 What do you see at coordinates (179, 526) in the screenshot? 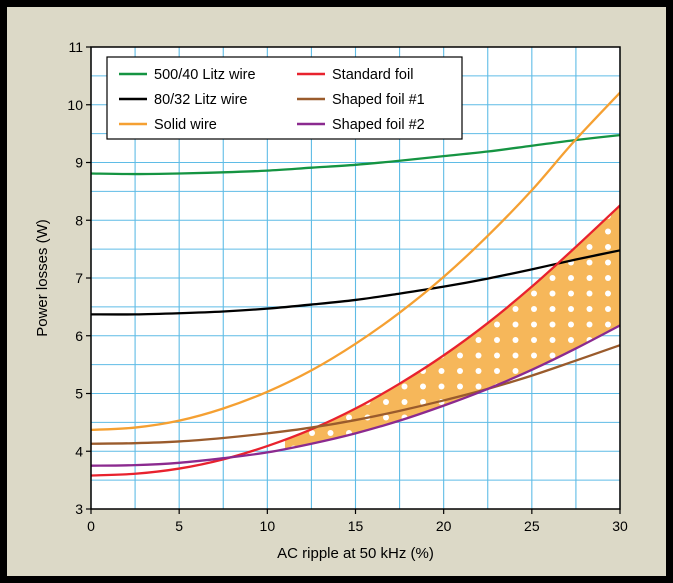
I see `x-tick-label: 5` at bounding box center [179, 526].